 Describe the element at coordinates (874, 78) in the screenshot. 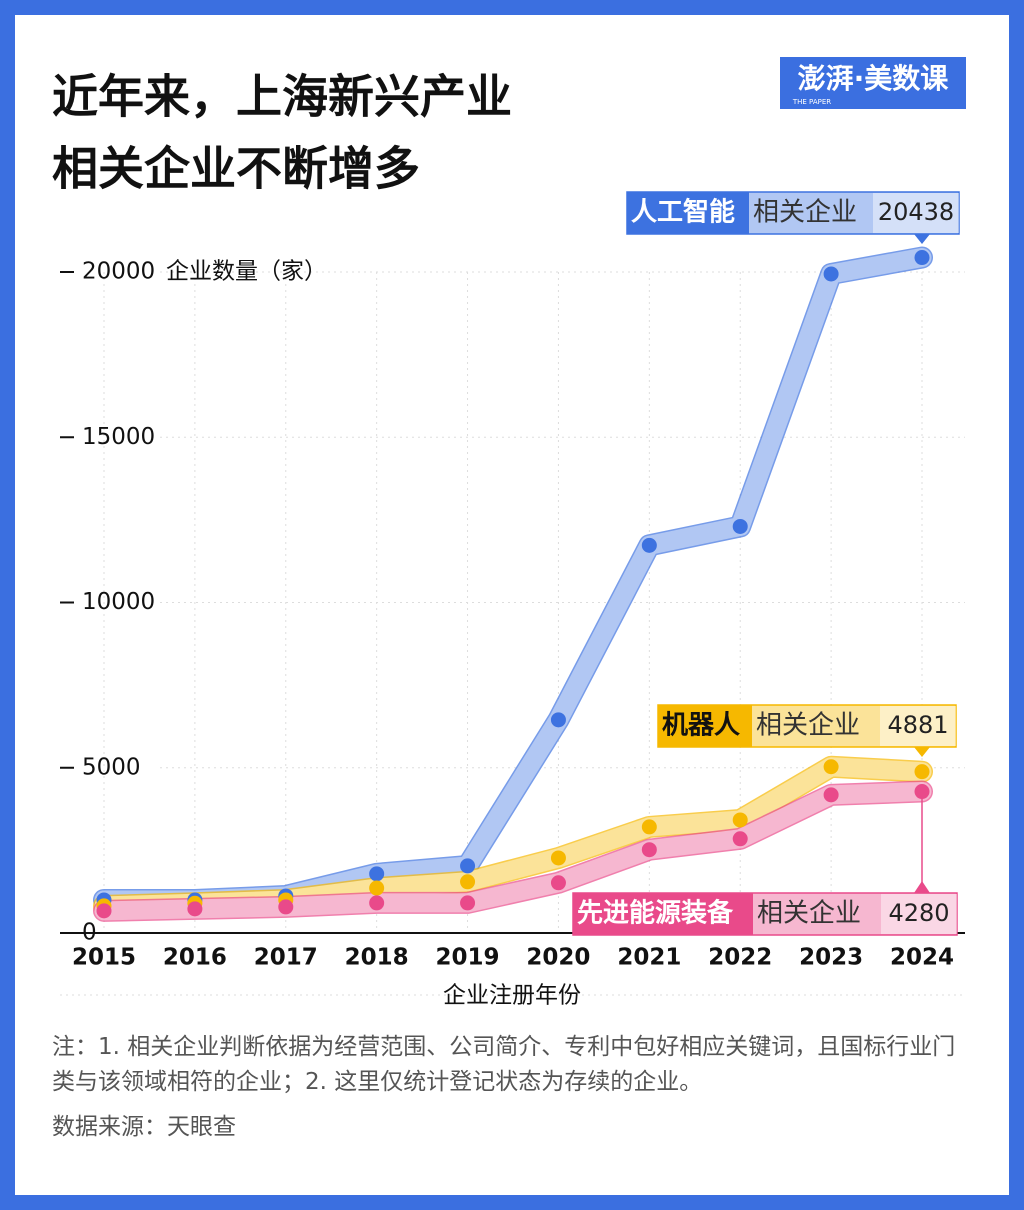

I see `logo: 澎湃·美数课` at that location.